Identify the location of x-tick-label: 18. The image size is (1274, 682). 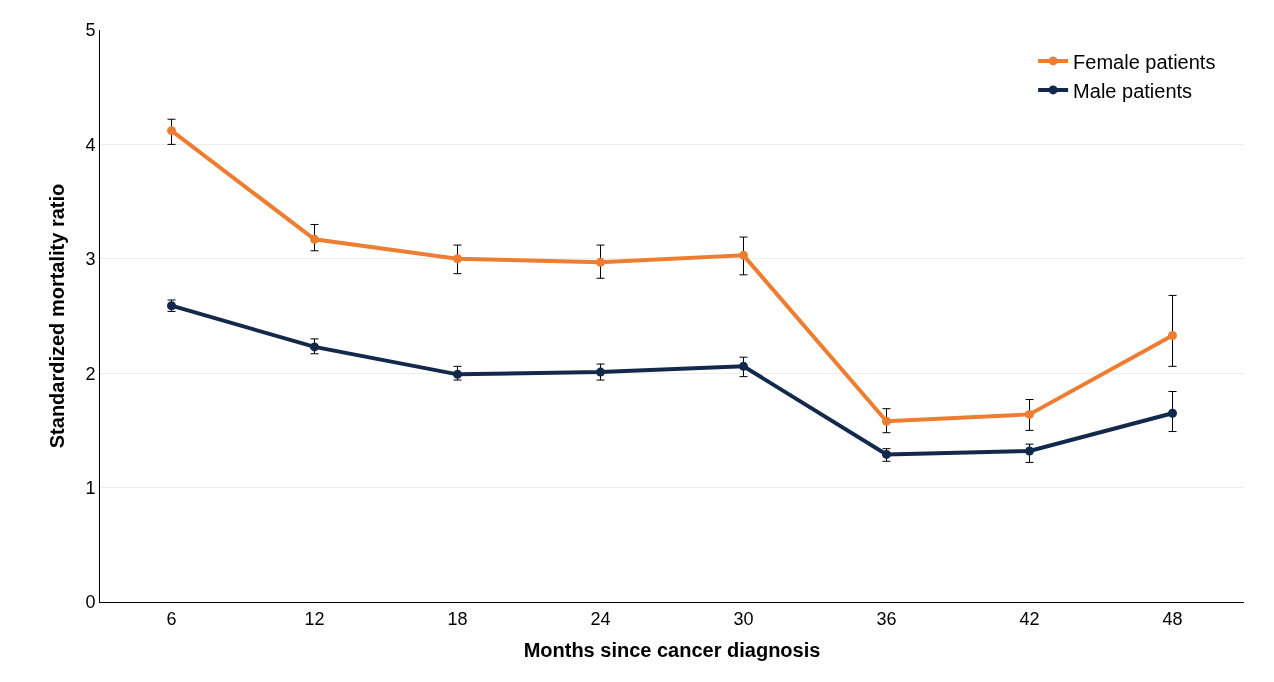
(457, 618).